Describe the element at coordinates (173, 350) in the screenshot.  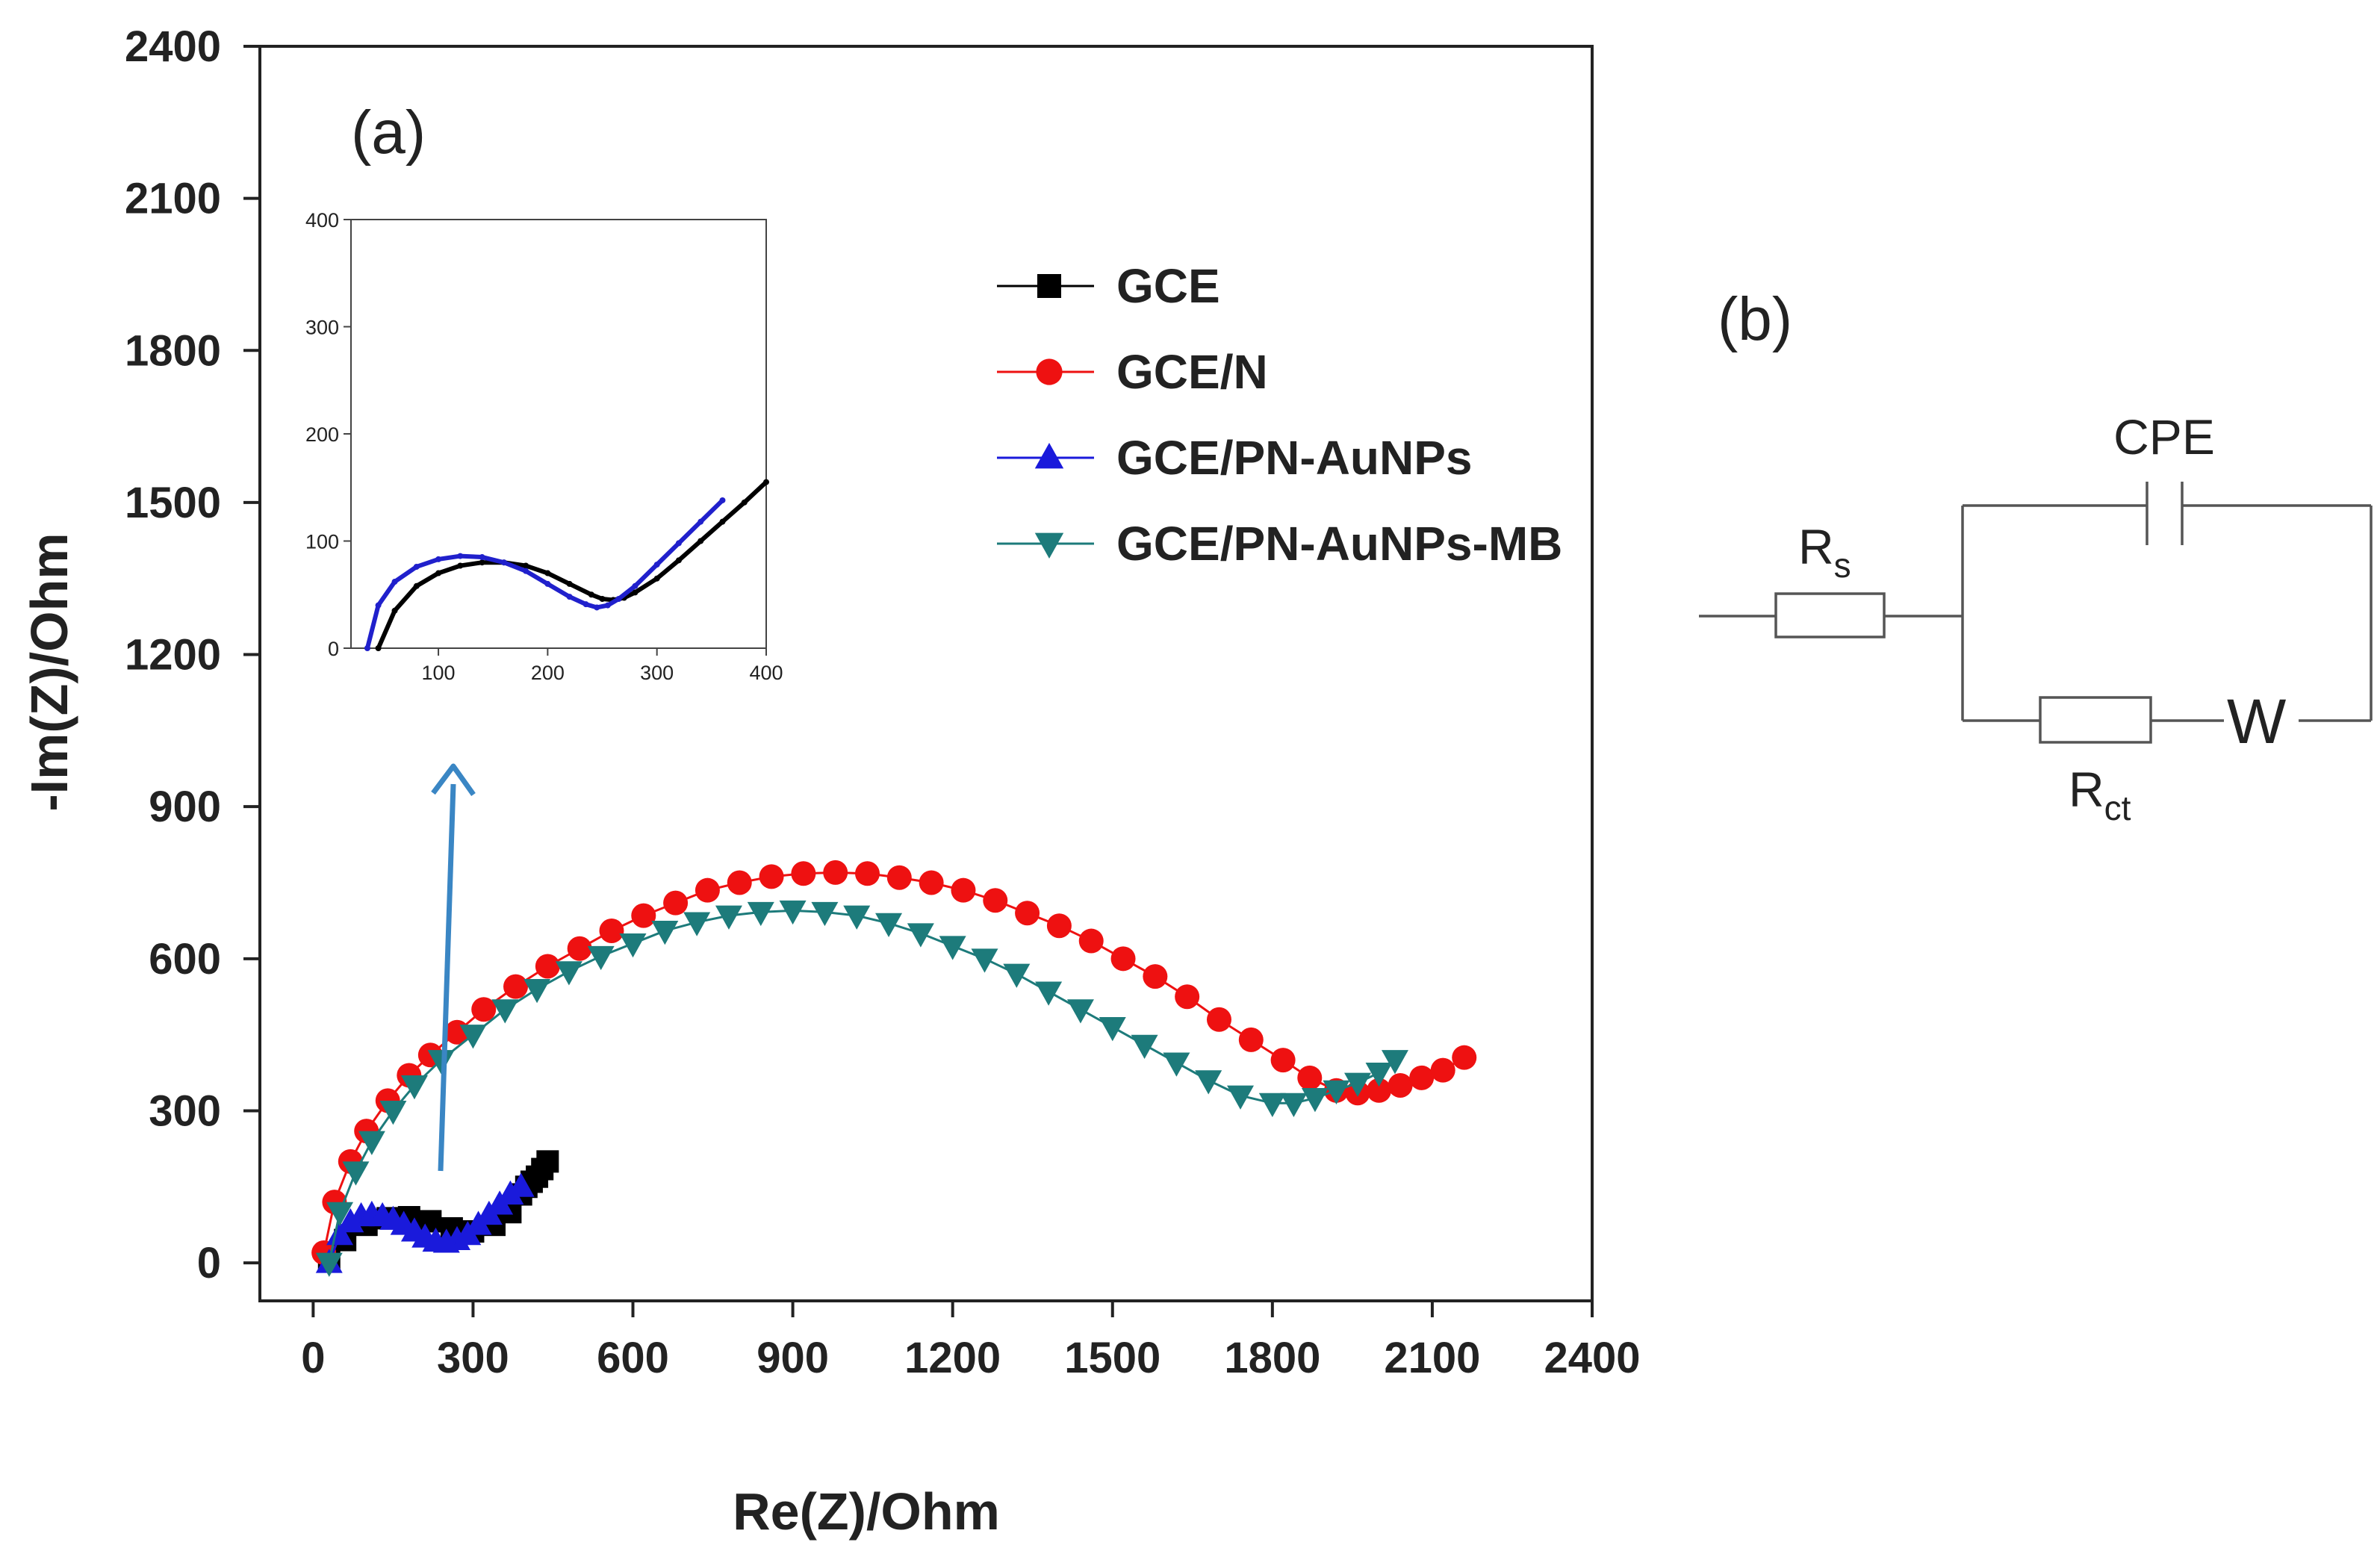
I see `y-tick-label: 1800` at that location.